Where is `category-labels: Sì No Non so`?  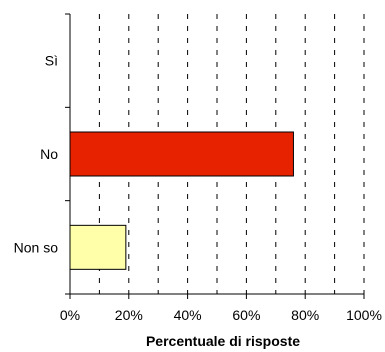
category-labels: Sì No Non so is located at coordinates (36, 154).